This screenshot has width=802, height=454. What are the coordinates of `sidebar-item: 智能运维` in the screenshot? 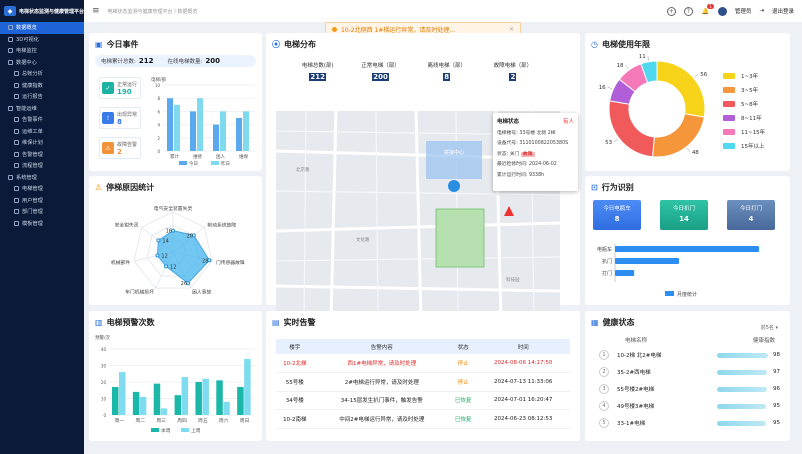 It's located at (42, 109).